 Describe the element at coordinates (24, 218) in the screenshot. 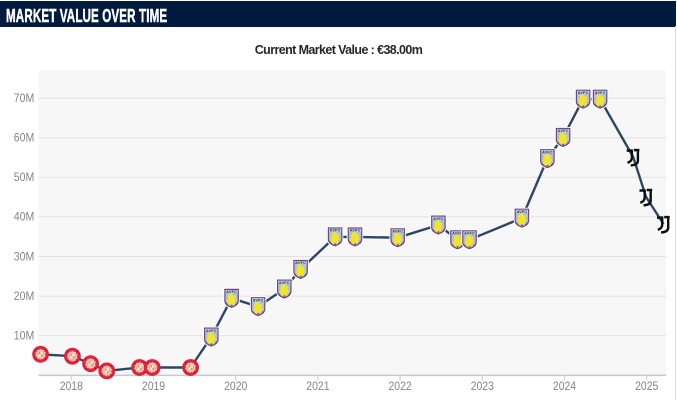

I see `svg-text: 40M` at that location.